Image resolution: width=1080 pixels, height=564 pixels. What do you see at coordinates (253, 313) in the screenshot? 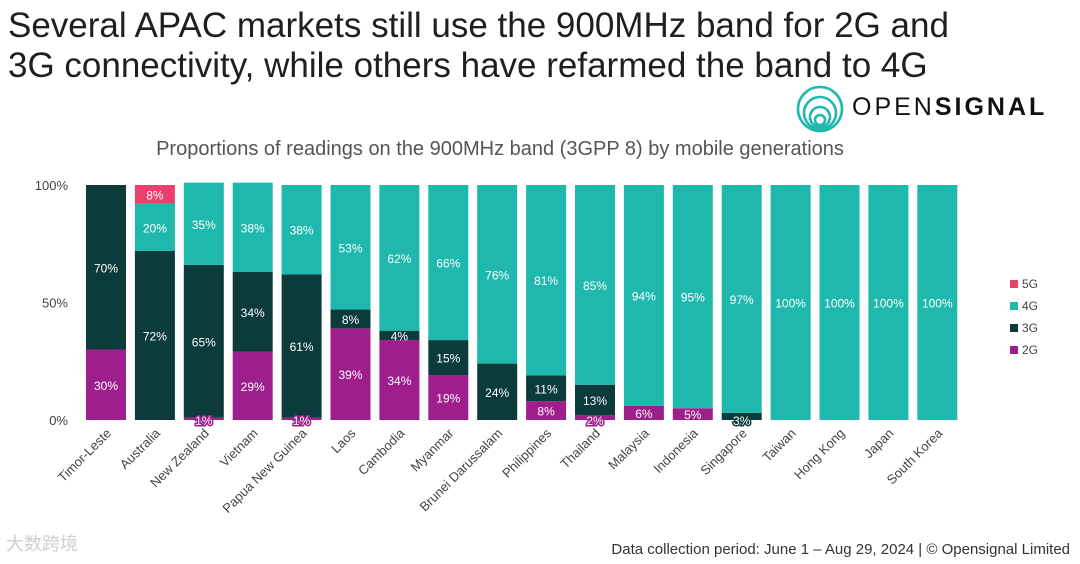
I see `data-label-3g: 34%` at bounding box center [253, 313].